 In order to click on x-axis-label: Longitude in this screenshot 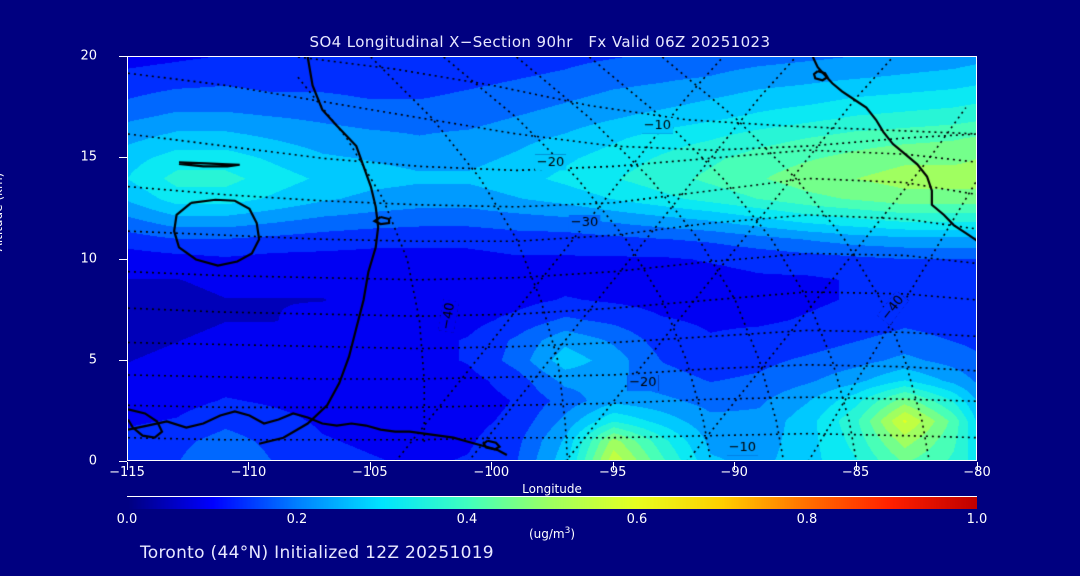, I will do `click(552, 489)`.